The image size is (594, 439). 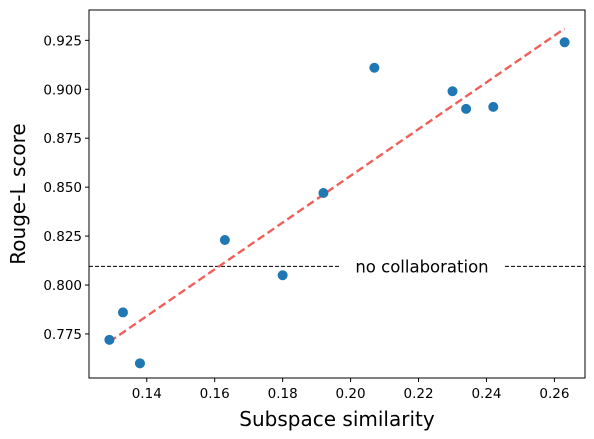 What do you see at coordinates (62, 90) in the screenshot?
I see `y-tick-label: 0.900` at bounding box center [62, 90].